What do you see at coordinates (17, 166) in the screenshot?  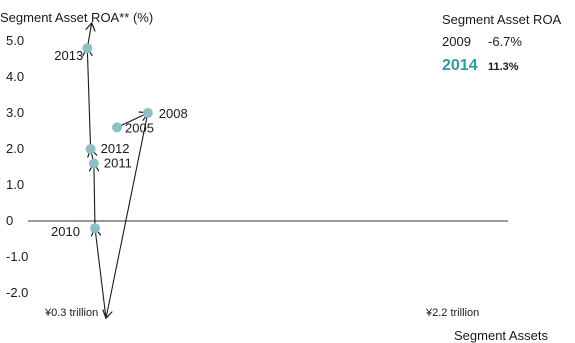 I see `y-tick-labels: 5.0 4.0 3.0 2.0 1.0 0 -1.0 -2.0` at bounding box center [17, 166].